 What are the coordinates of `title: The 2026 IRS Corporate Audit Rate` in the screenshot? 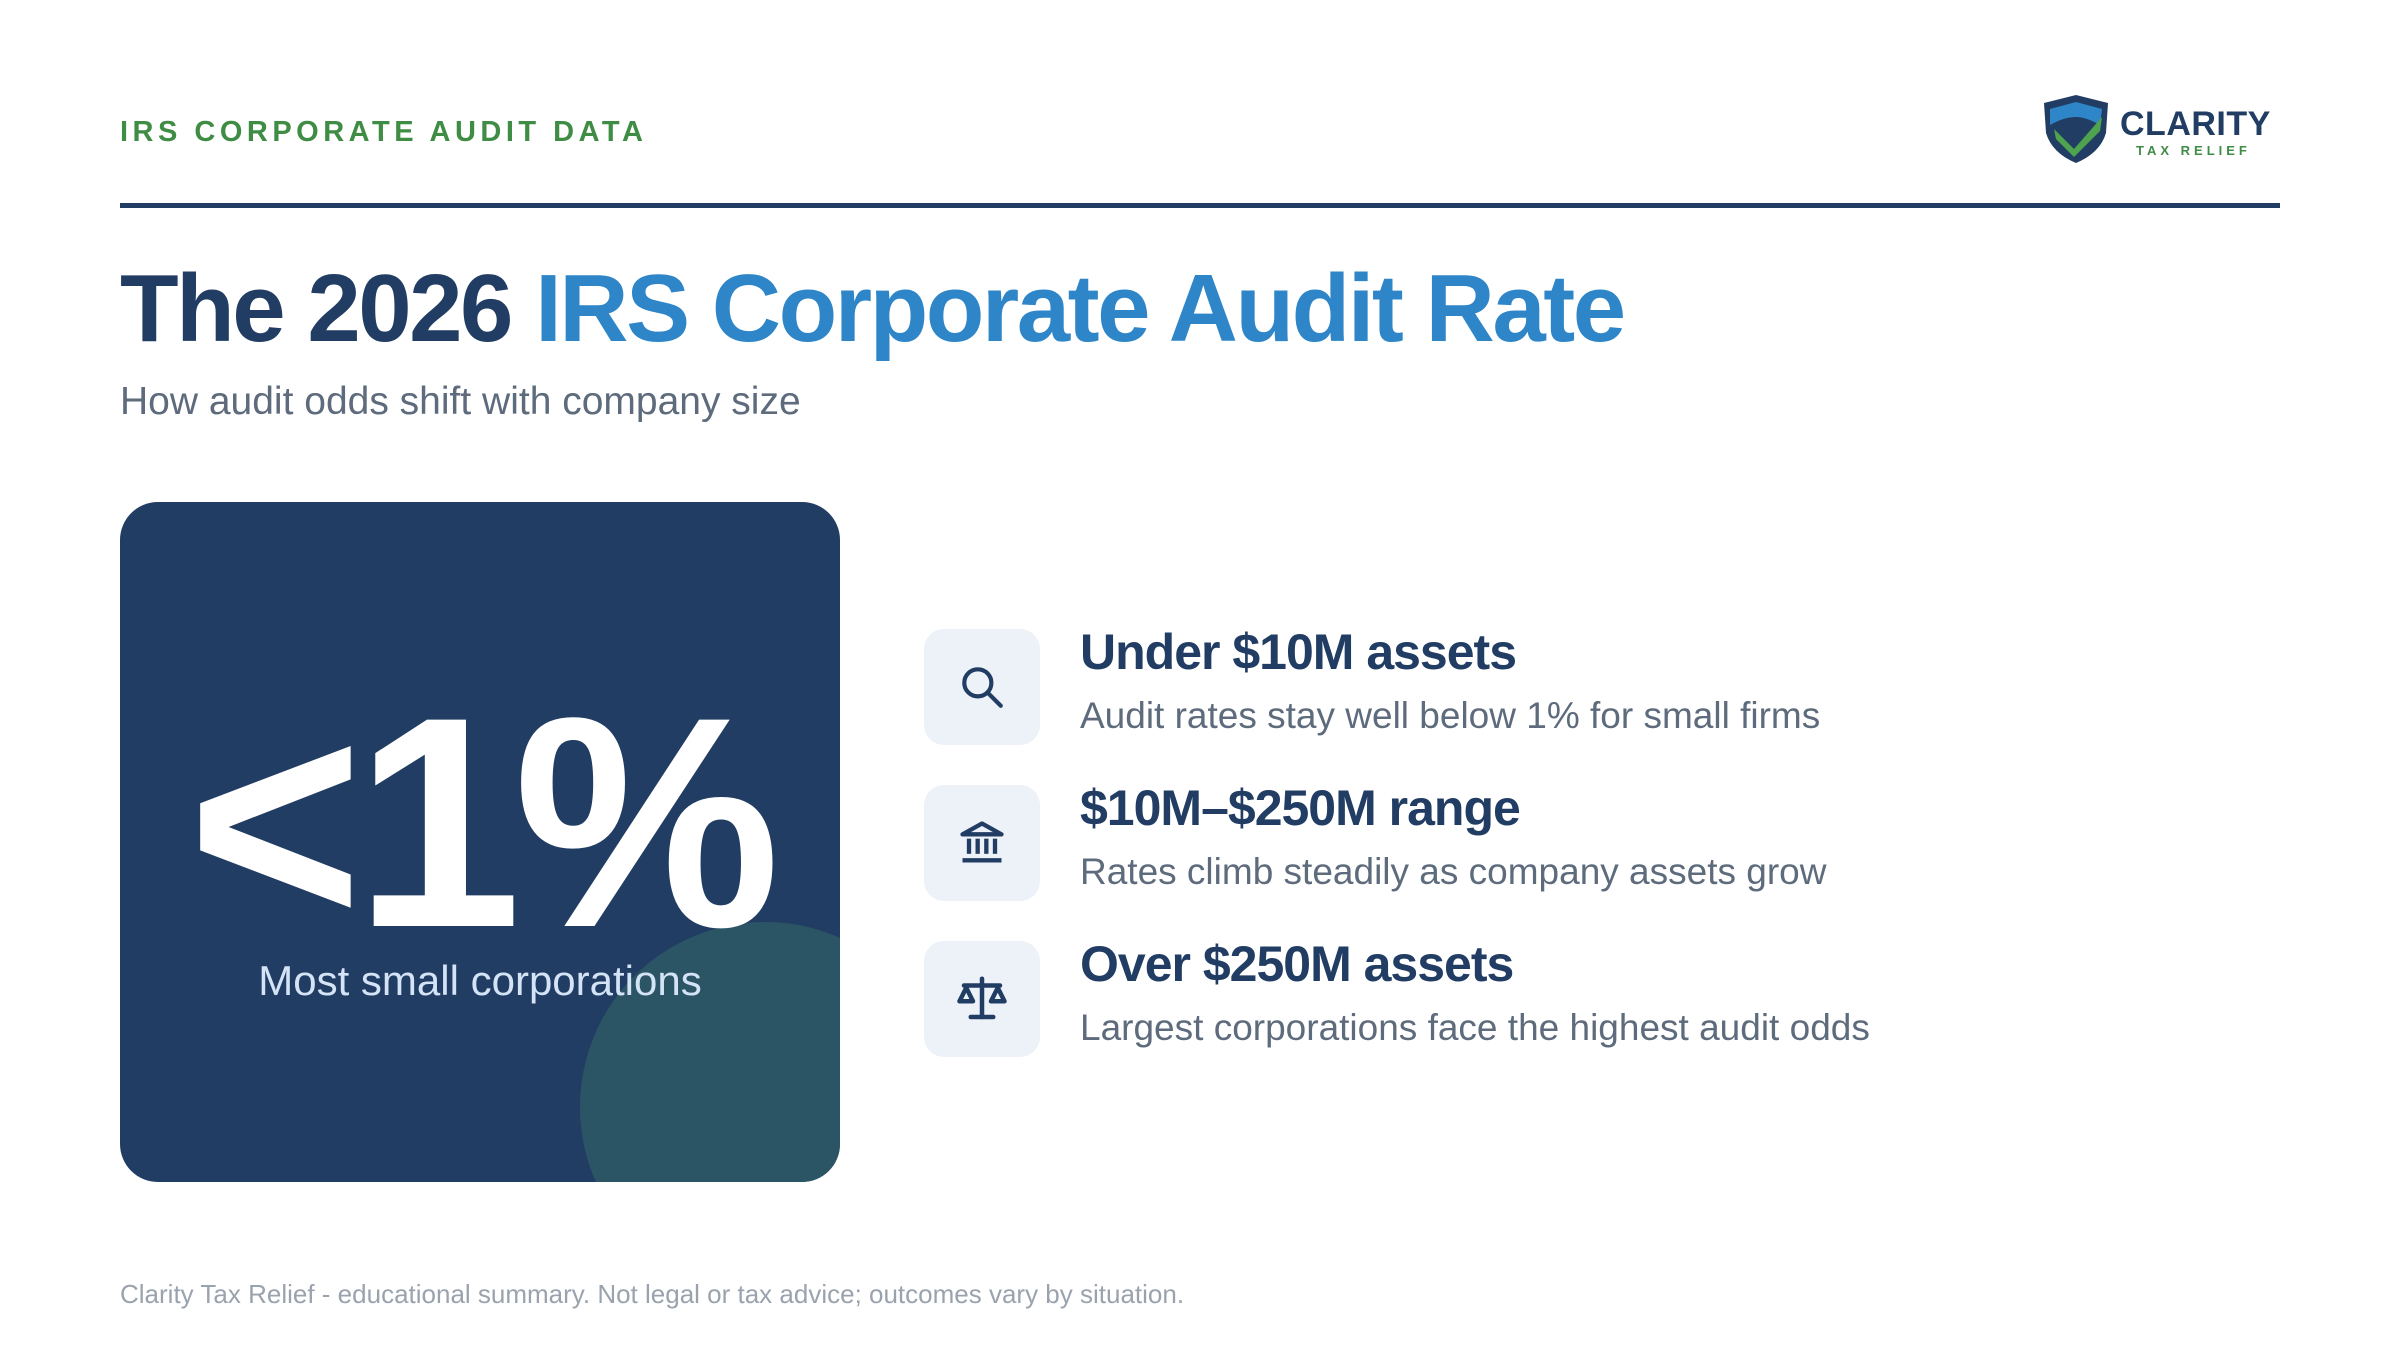 It's located at (873, 309).